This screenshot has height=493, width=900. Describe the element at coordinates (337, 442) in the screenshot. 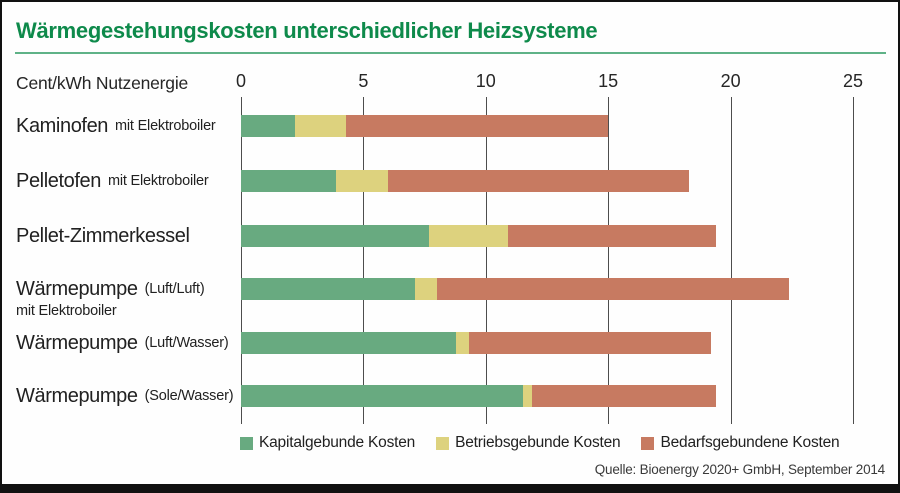

I see `legend-label: Kapitalgebunde Kosten` at that location.